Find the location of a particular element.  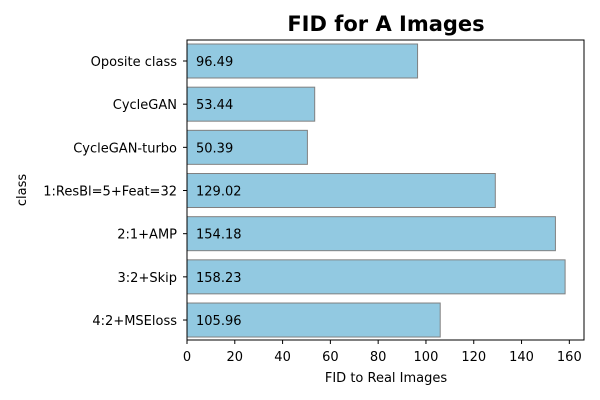

x-tick-label-160: 160 is located at coordinates (569, 357).